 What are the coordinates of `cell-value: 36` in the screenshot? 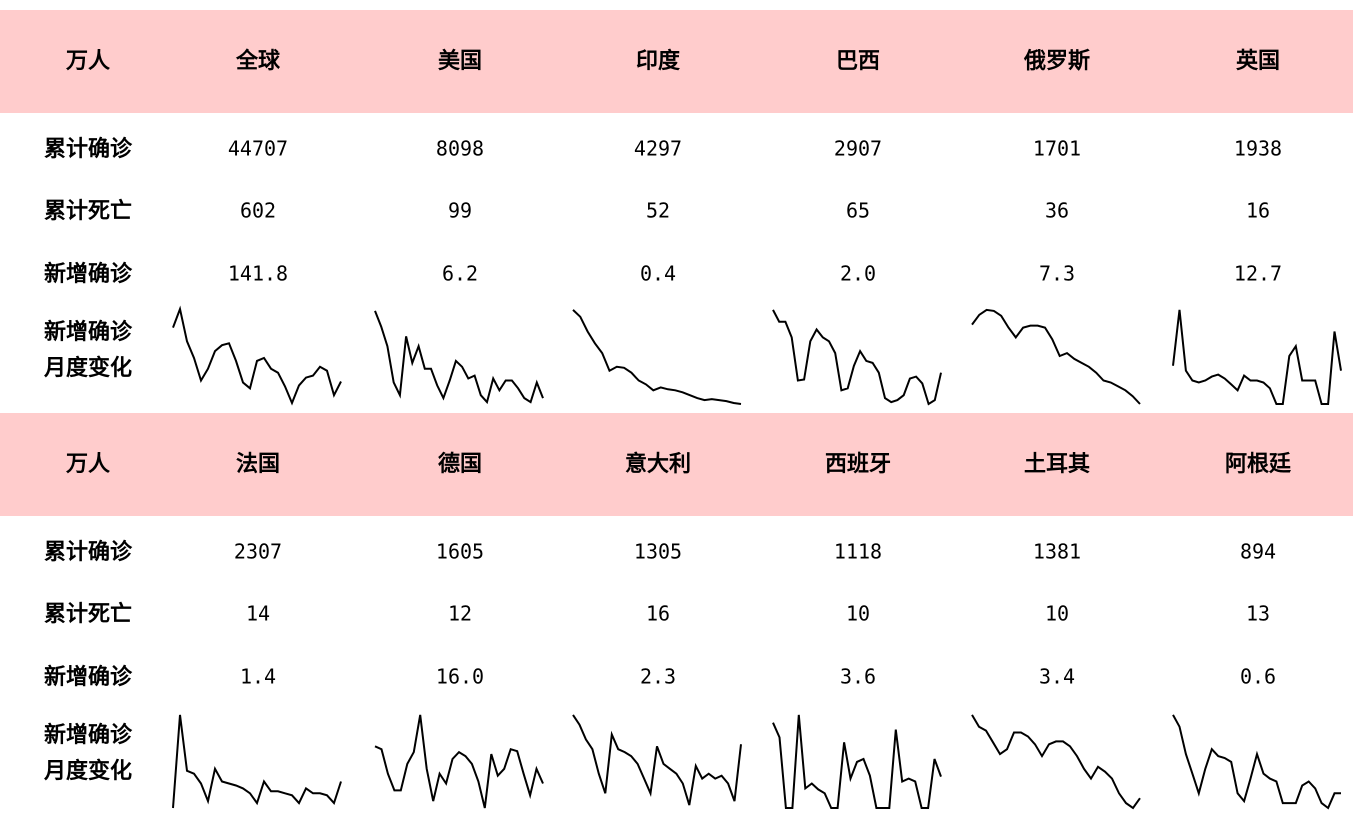 It's located at (1057, 211).